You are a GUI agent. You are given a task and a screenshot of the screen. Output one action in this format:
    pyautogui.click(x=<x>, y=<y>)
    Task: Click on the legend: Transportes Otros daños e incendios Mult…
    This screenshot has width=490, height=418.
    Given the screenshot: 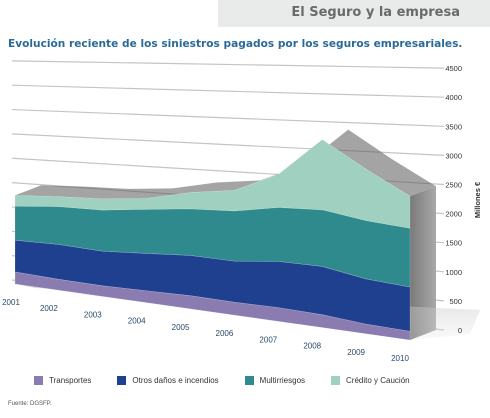 What is the action you would take?
    pyautogui.click(x=235, y=380)
    